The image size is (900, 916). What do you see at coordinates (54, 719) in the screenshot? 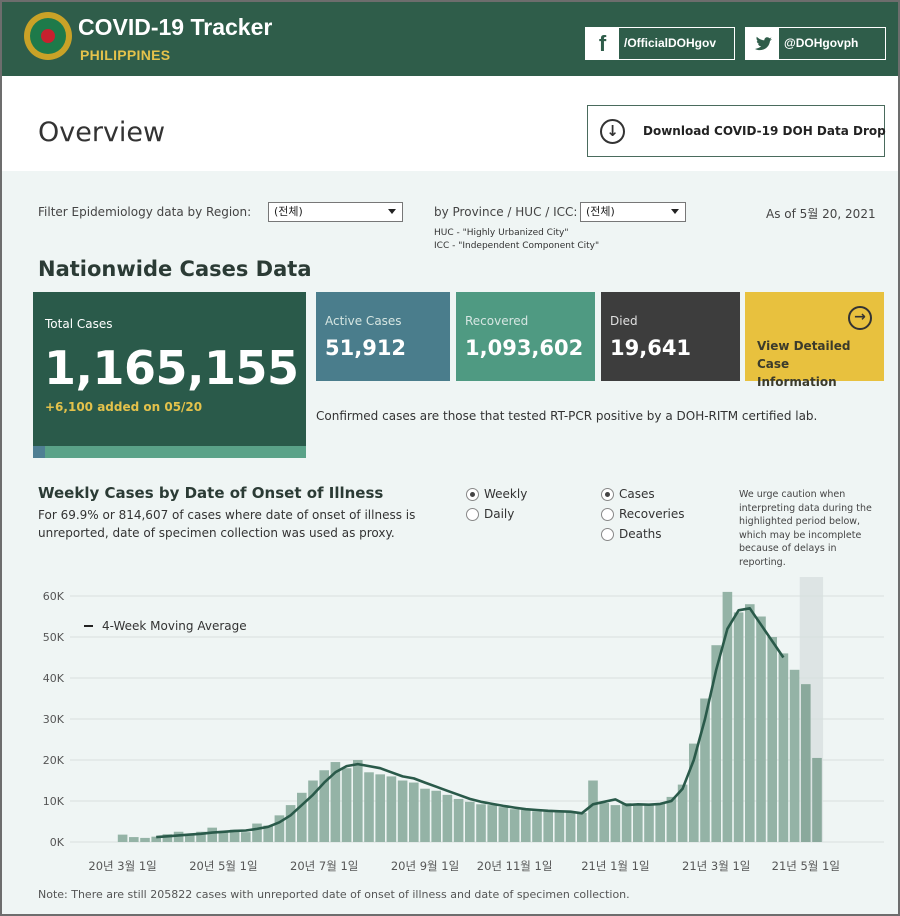
I see `y-tick-label: 30K` at bounding box center [54, 719].